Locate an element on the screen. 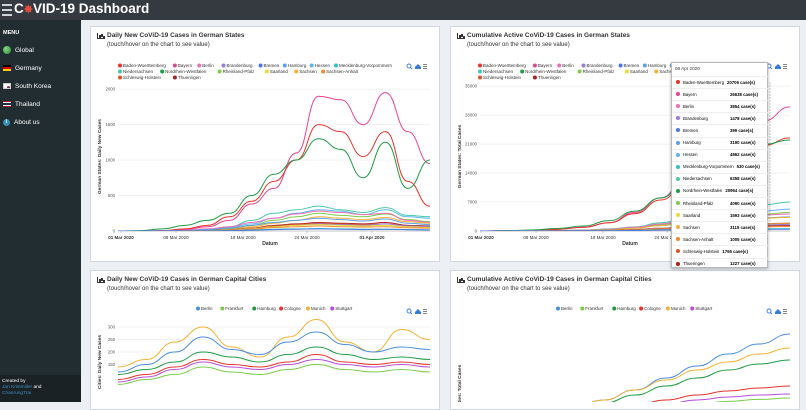  hamburger-menu-icon is located at coordinates (7, 10).